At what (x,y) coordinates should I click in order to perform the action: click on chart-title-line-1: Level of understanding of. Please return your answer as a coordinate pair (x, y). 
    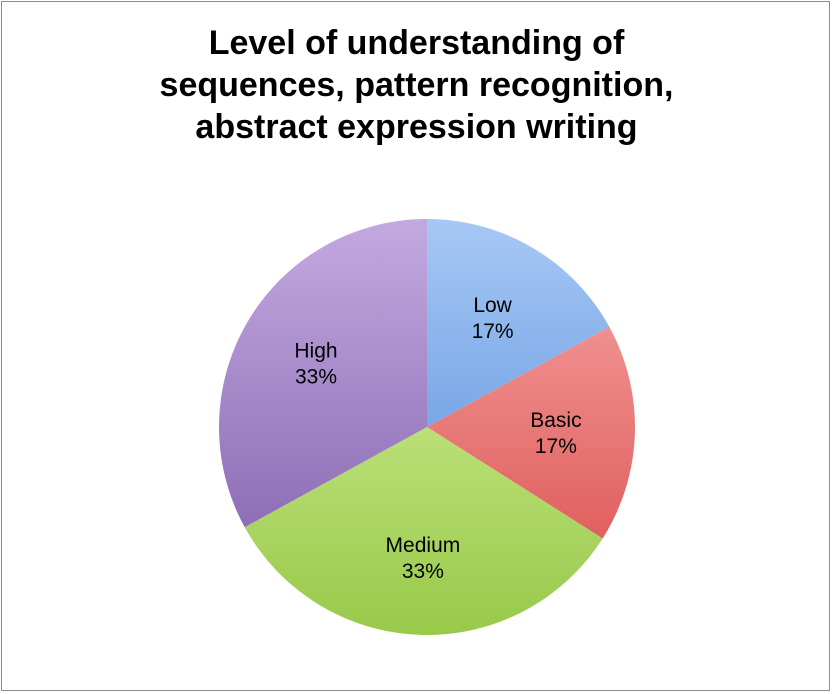
    Looking at the image, I should click on (416, 43).